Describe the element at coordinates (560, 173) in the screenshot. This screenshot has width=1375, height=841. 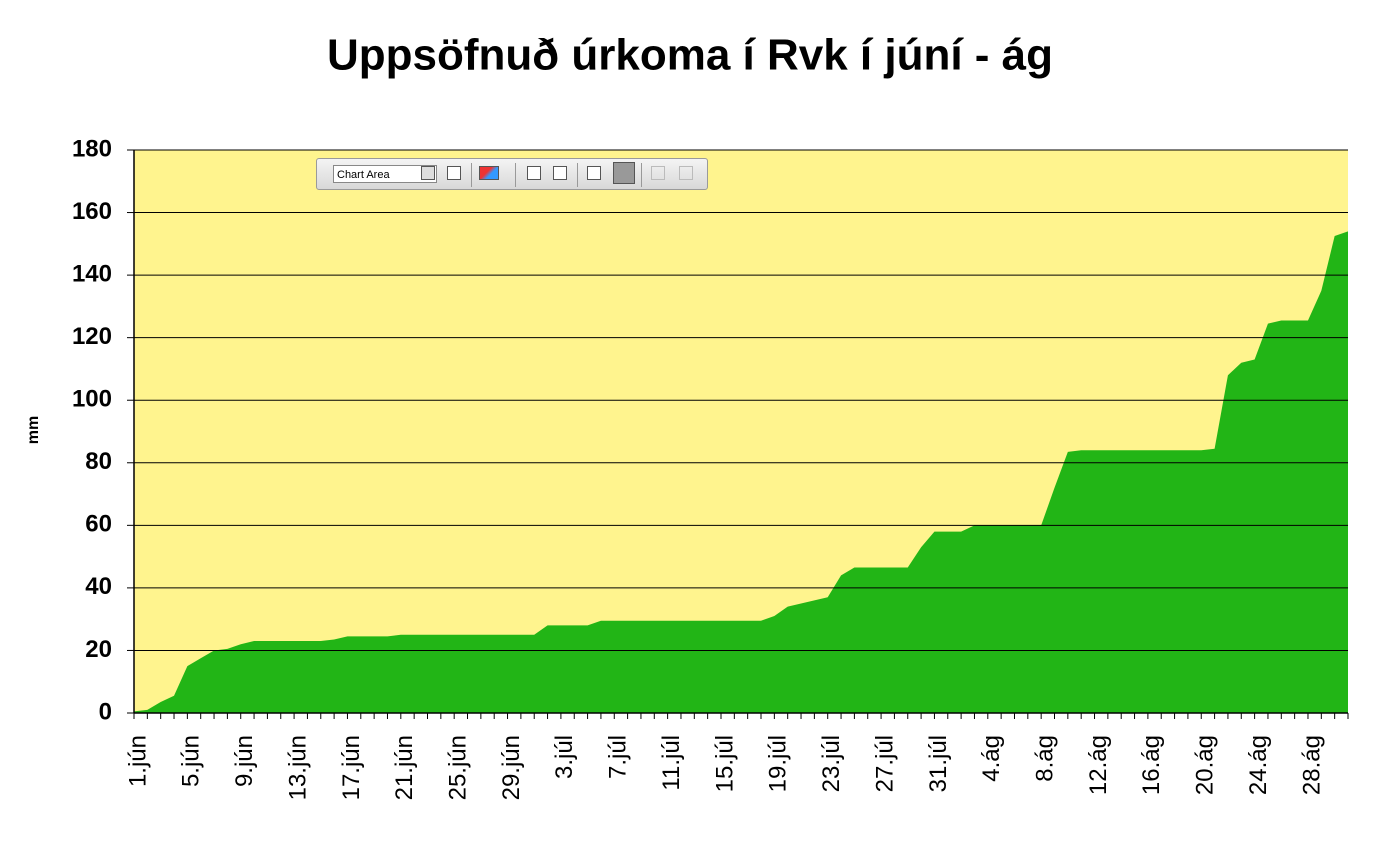
I see `data-table-button` at that location.